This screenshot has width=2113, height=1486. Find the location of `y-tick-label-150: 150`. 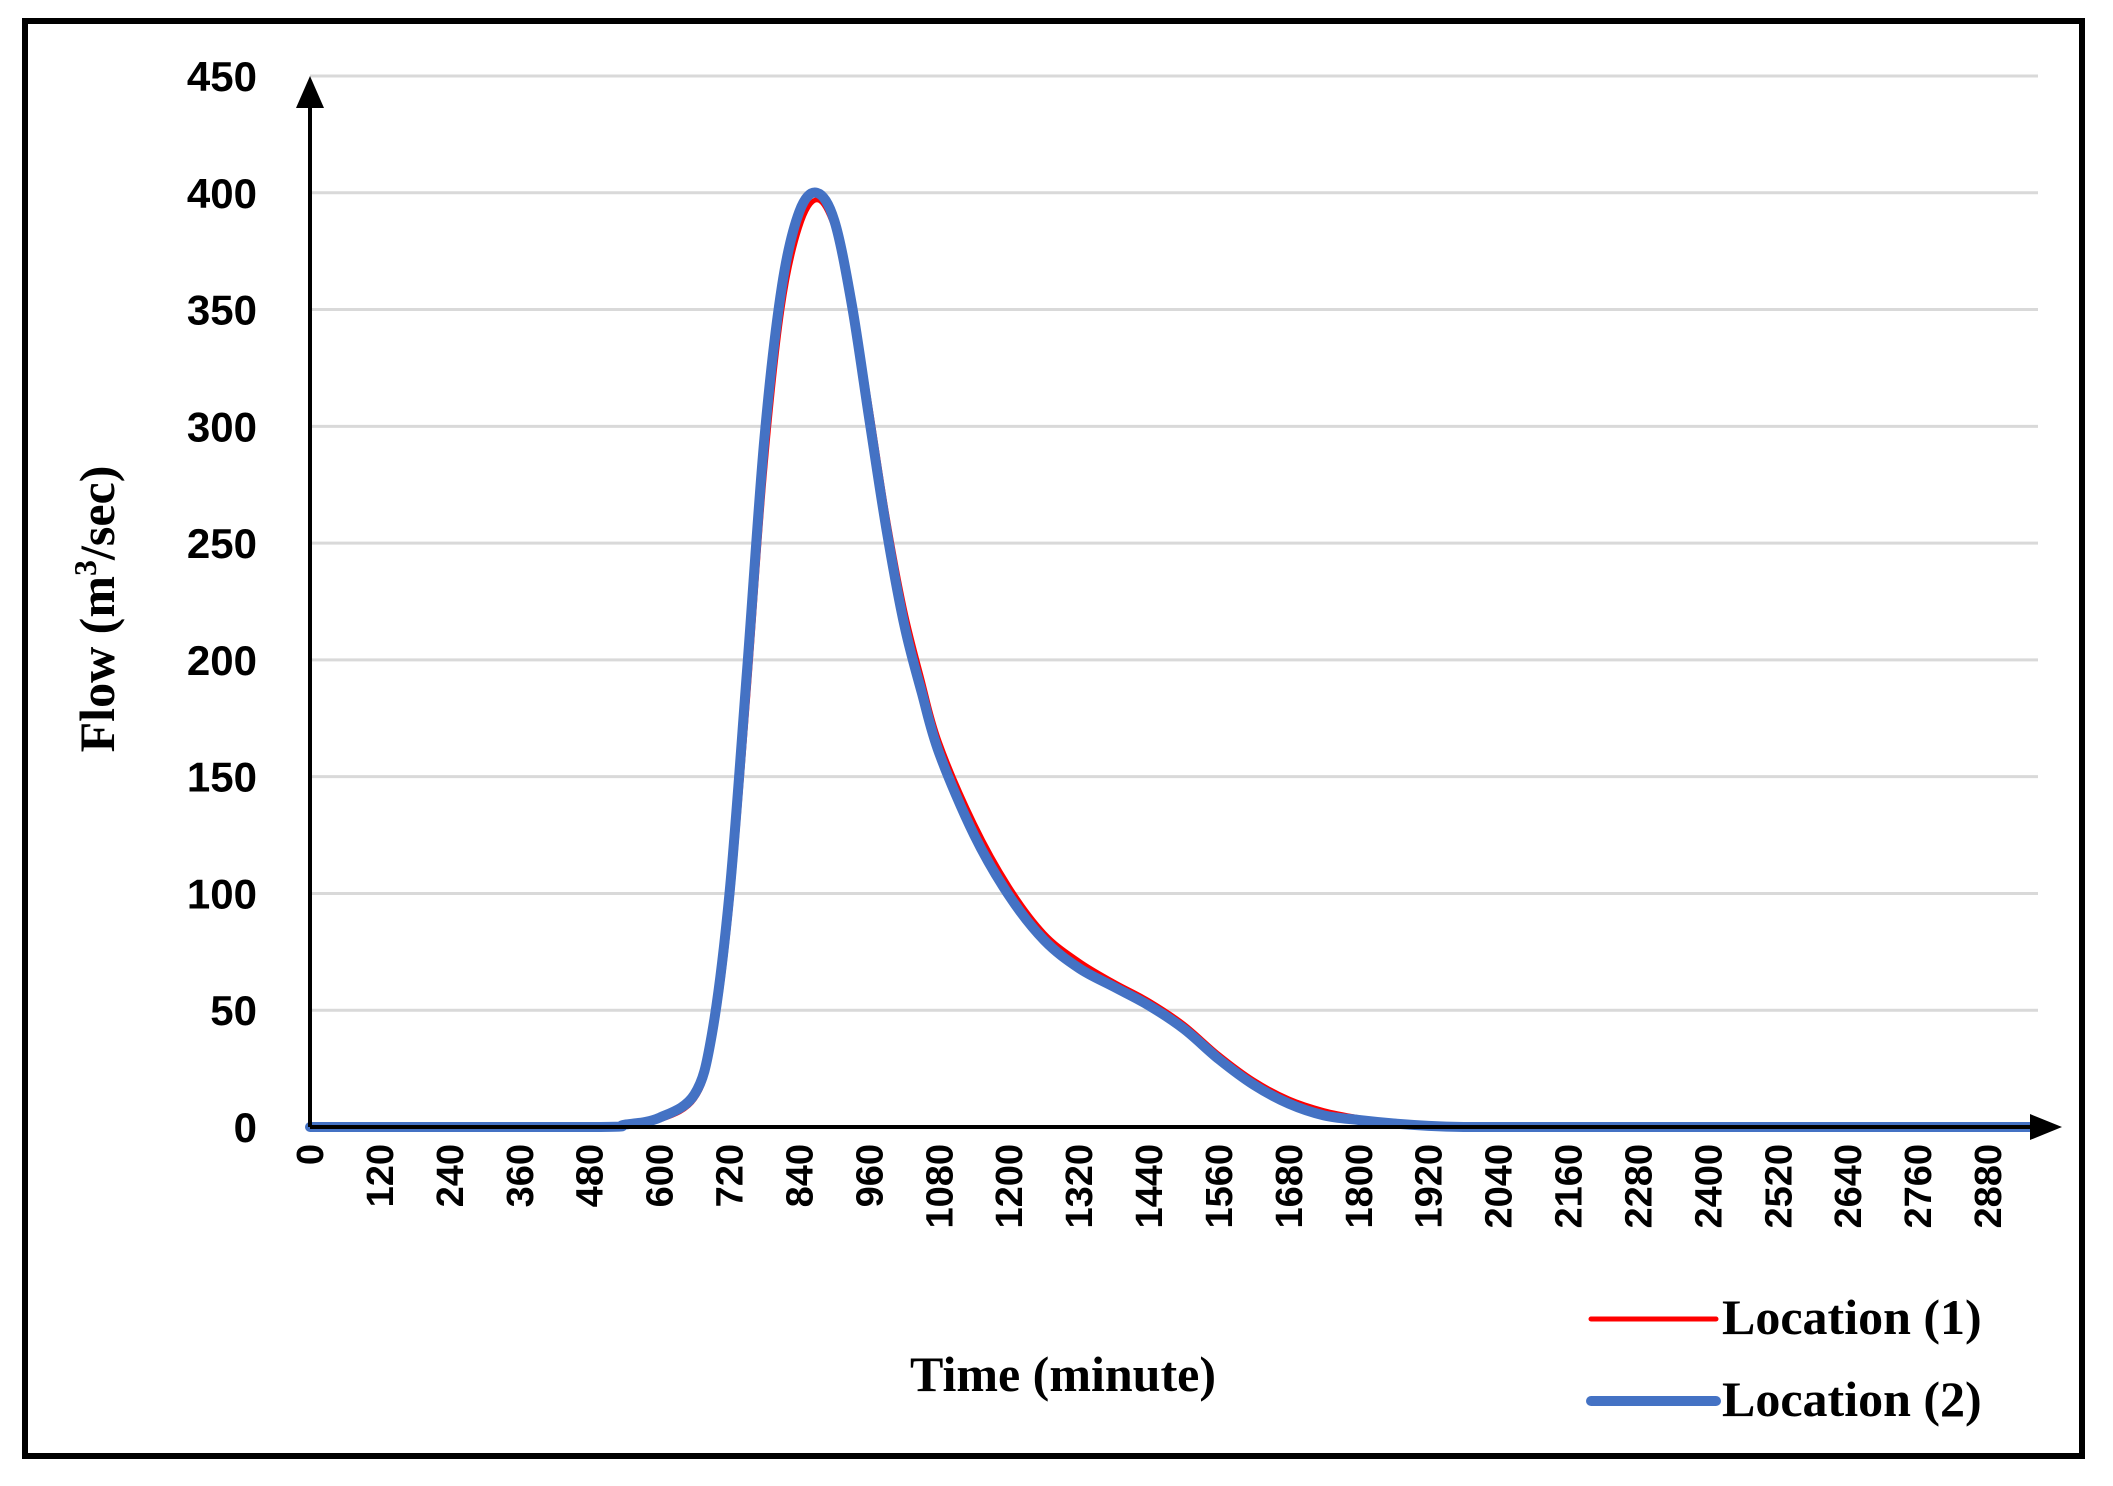

y-tick-label-150: 150 is located at coordinates (222, 777).